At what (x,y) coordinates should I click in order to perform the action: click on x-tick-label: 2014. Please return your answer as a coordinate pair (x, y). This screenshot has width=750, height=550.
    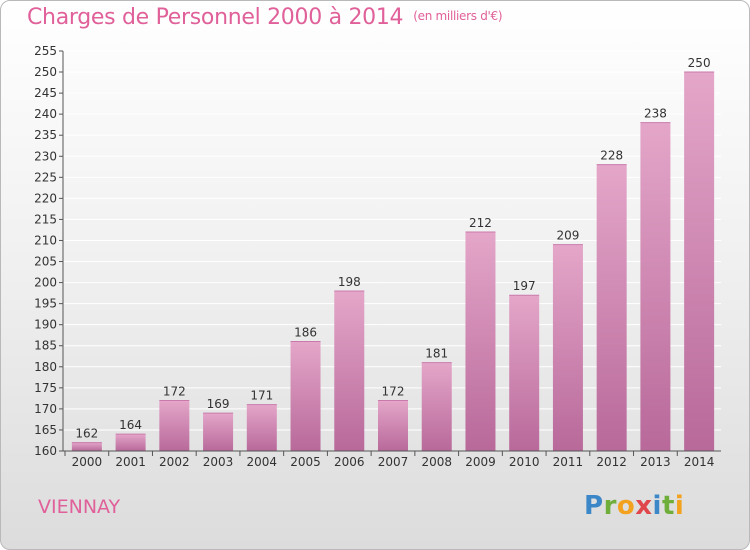
    Looking at the image, I should click on (699, 462).